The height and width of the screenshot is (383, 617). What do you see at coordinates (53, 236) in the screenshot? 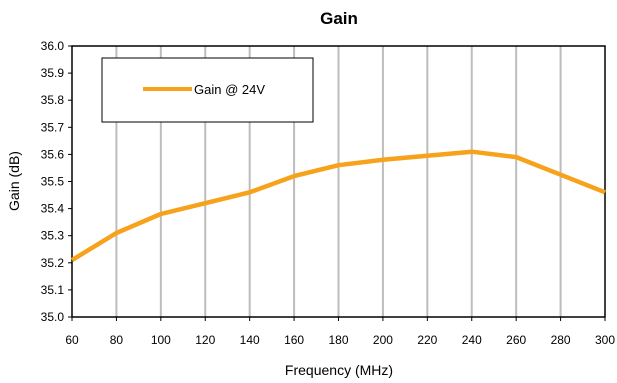
I see `y-tick-label: 35.3` at bounding box center [53, 236].